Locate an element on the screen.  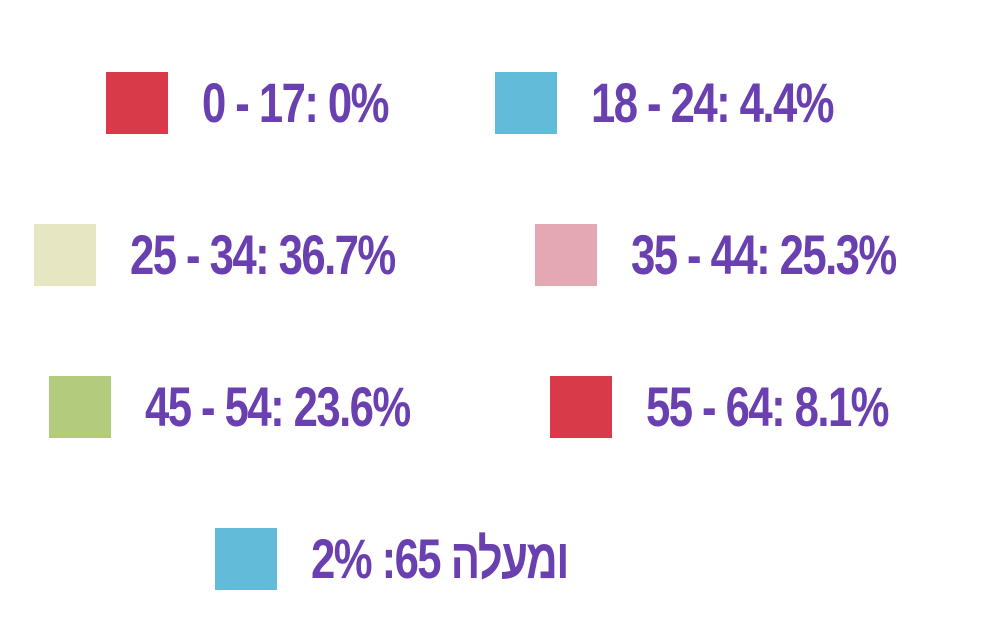
legend-item-35-44: 35 - 44: 25.3% is located at coordinates (752, 255).